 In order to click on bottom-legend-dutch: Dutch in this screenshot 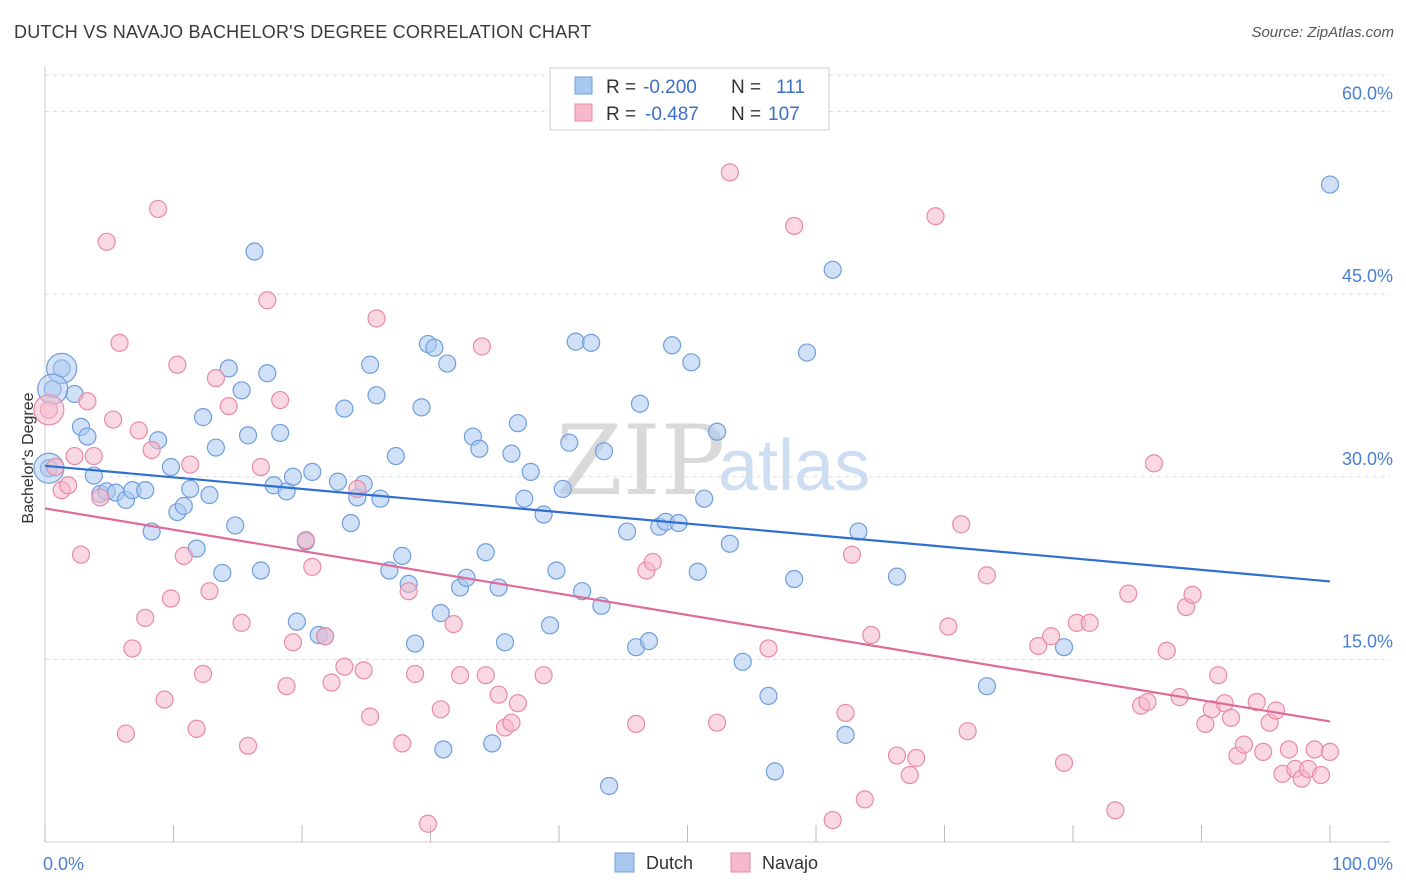, I will do `click(669, 863)`.